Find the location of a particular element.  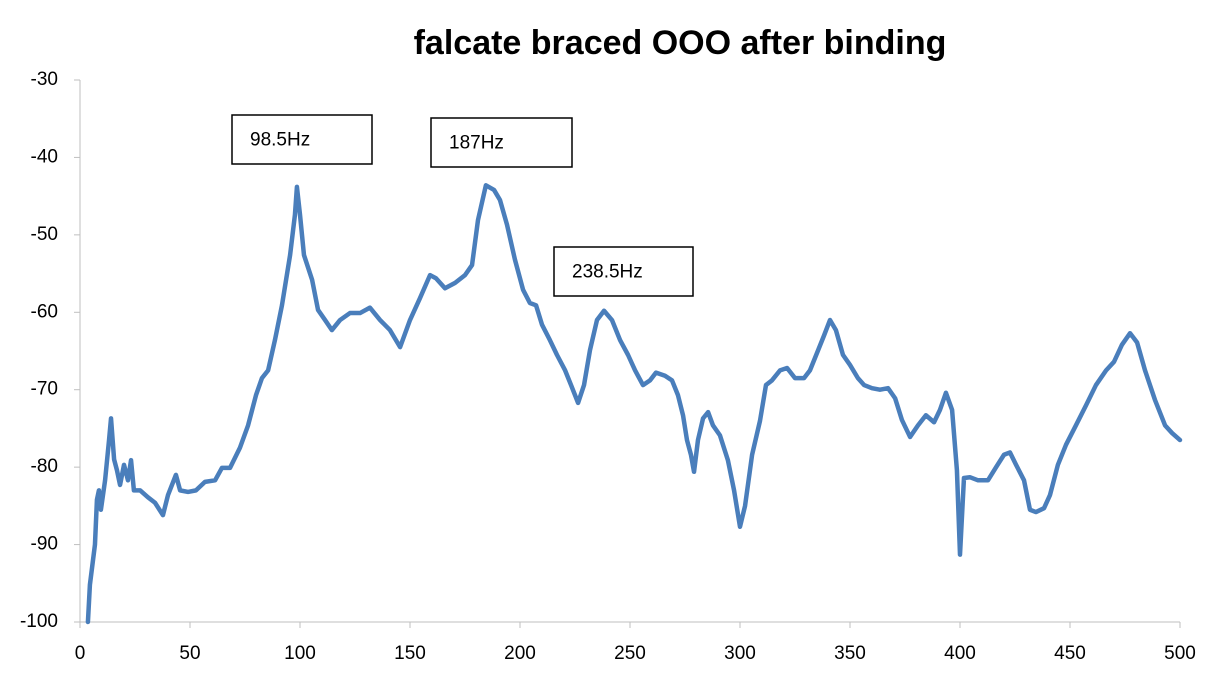

annotation: 187Hz is located at coordinates (476, 143).